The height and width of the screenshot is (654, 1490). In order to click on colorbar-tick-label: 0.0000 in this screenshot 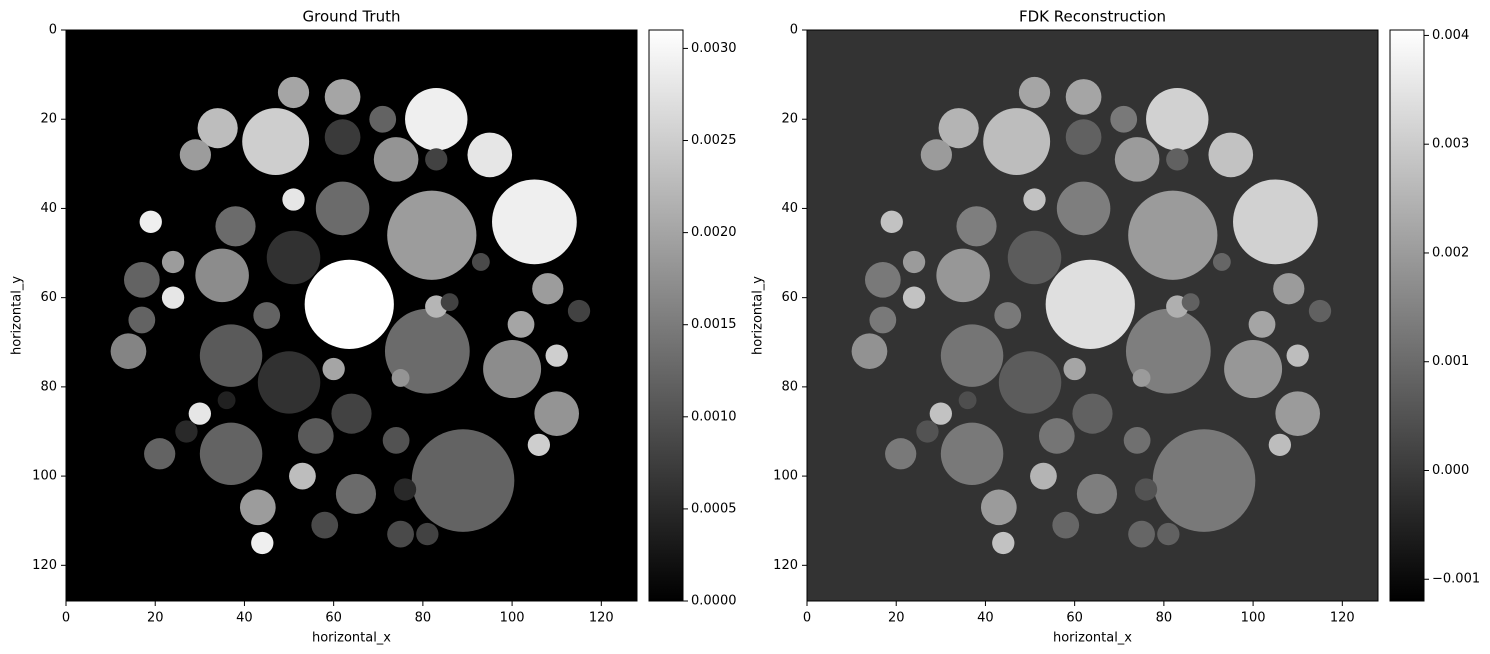, I will do `click(714, 601)`.